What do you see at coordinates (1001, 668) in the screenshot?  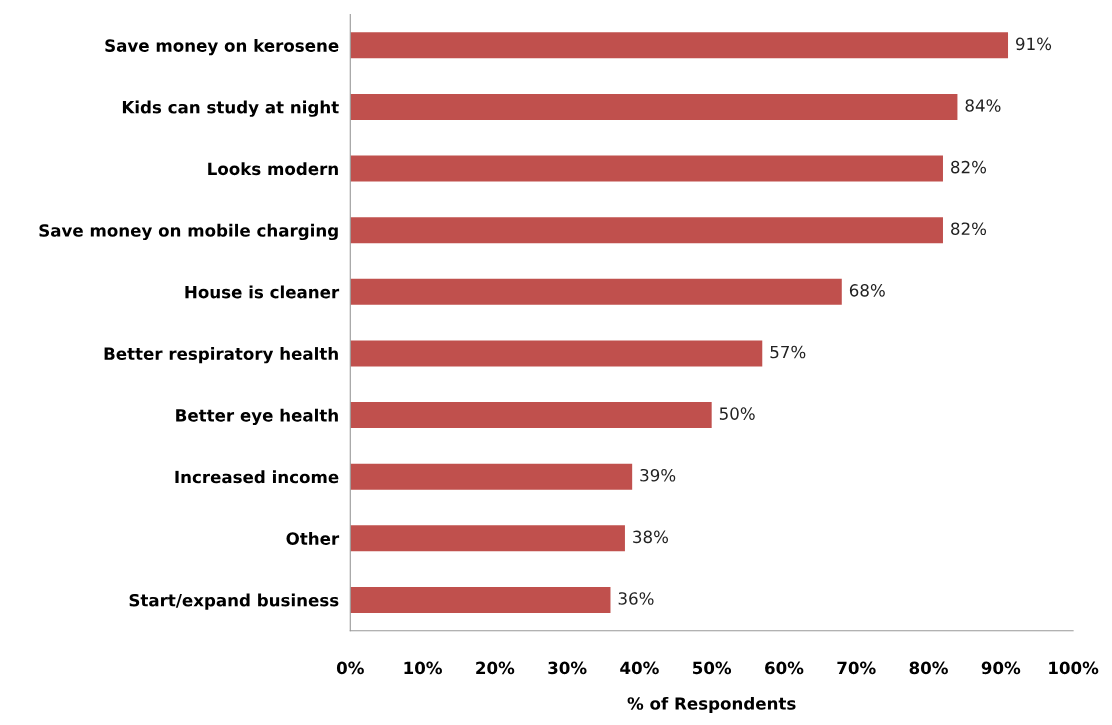 I see `x-tick-label: 90%` at bounding box center [1001, 668].